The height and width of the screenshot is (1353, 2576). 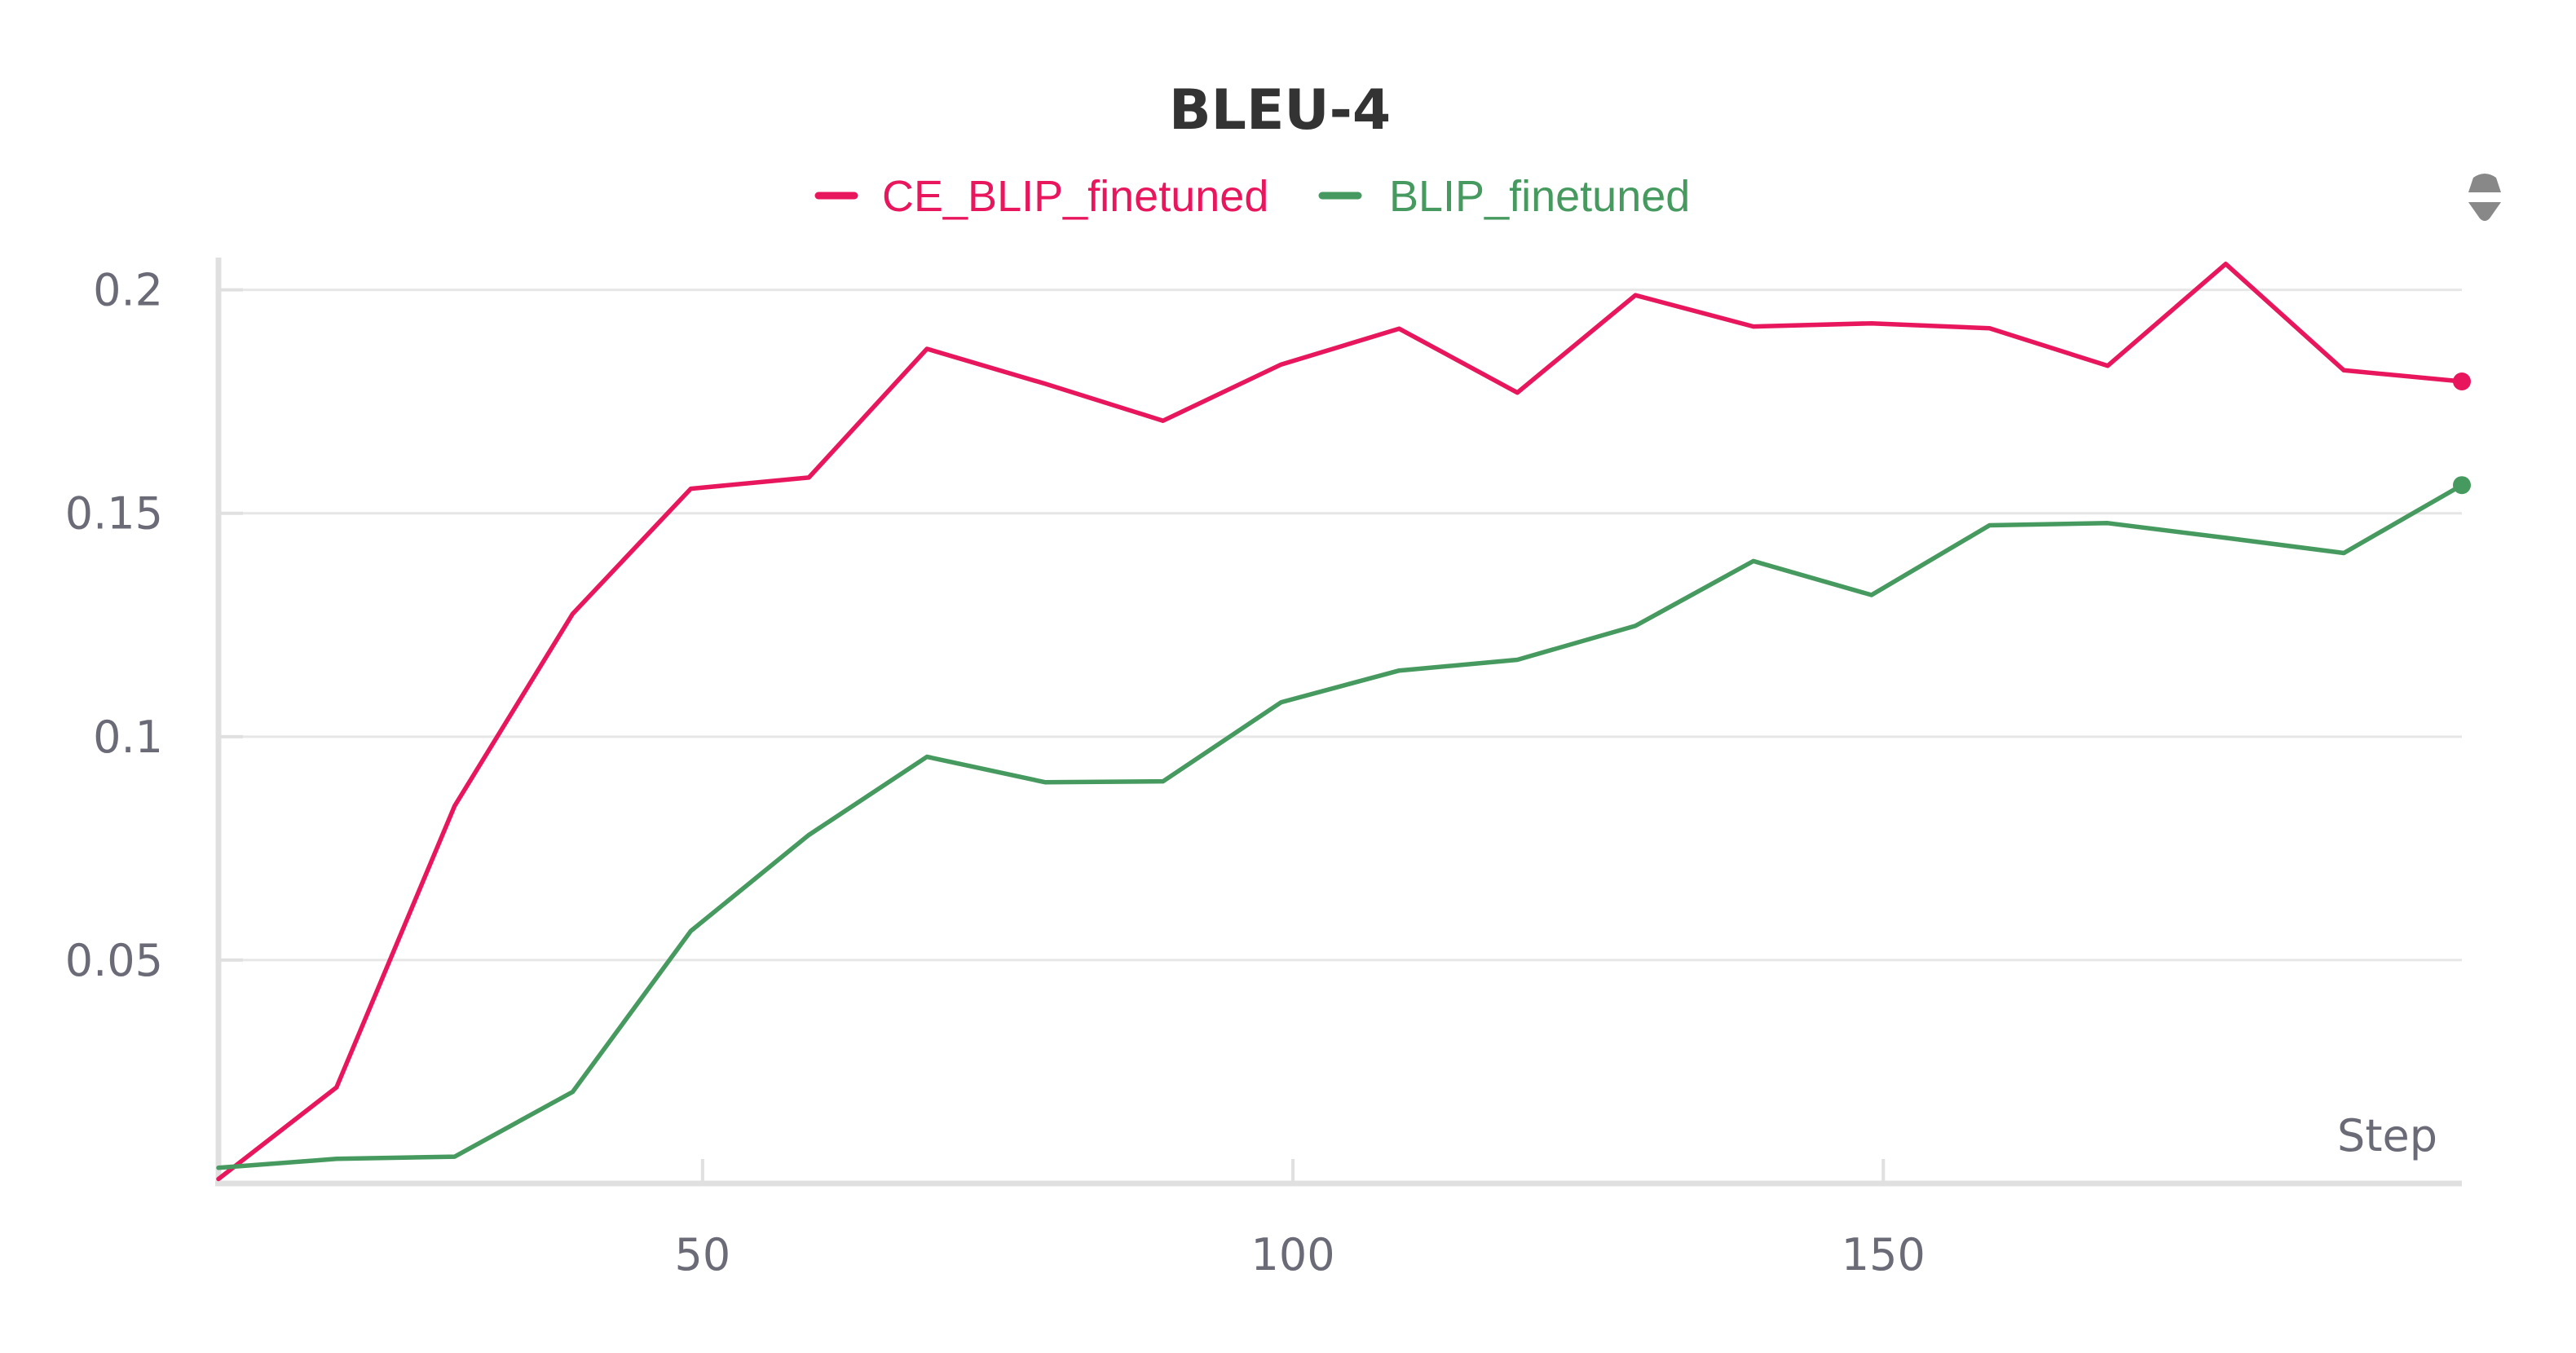 I want to click on x-axis: 50 100 150, so click(x=1338, y=1219).